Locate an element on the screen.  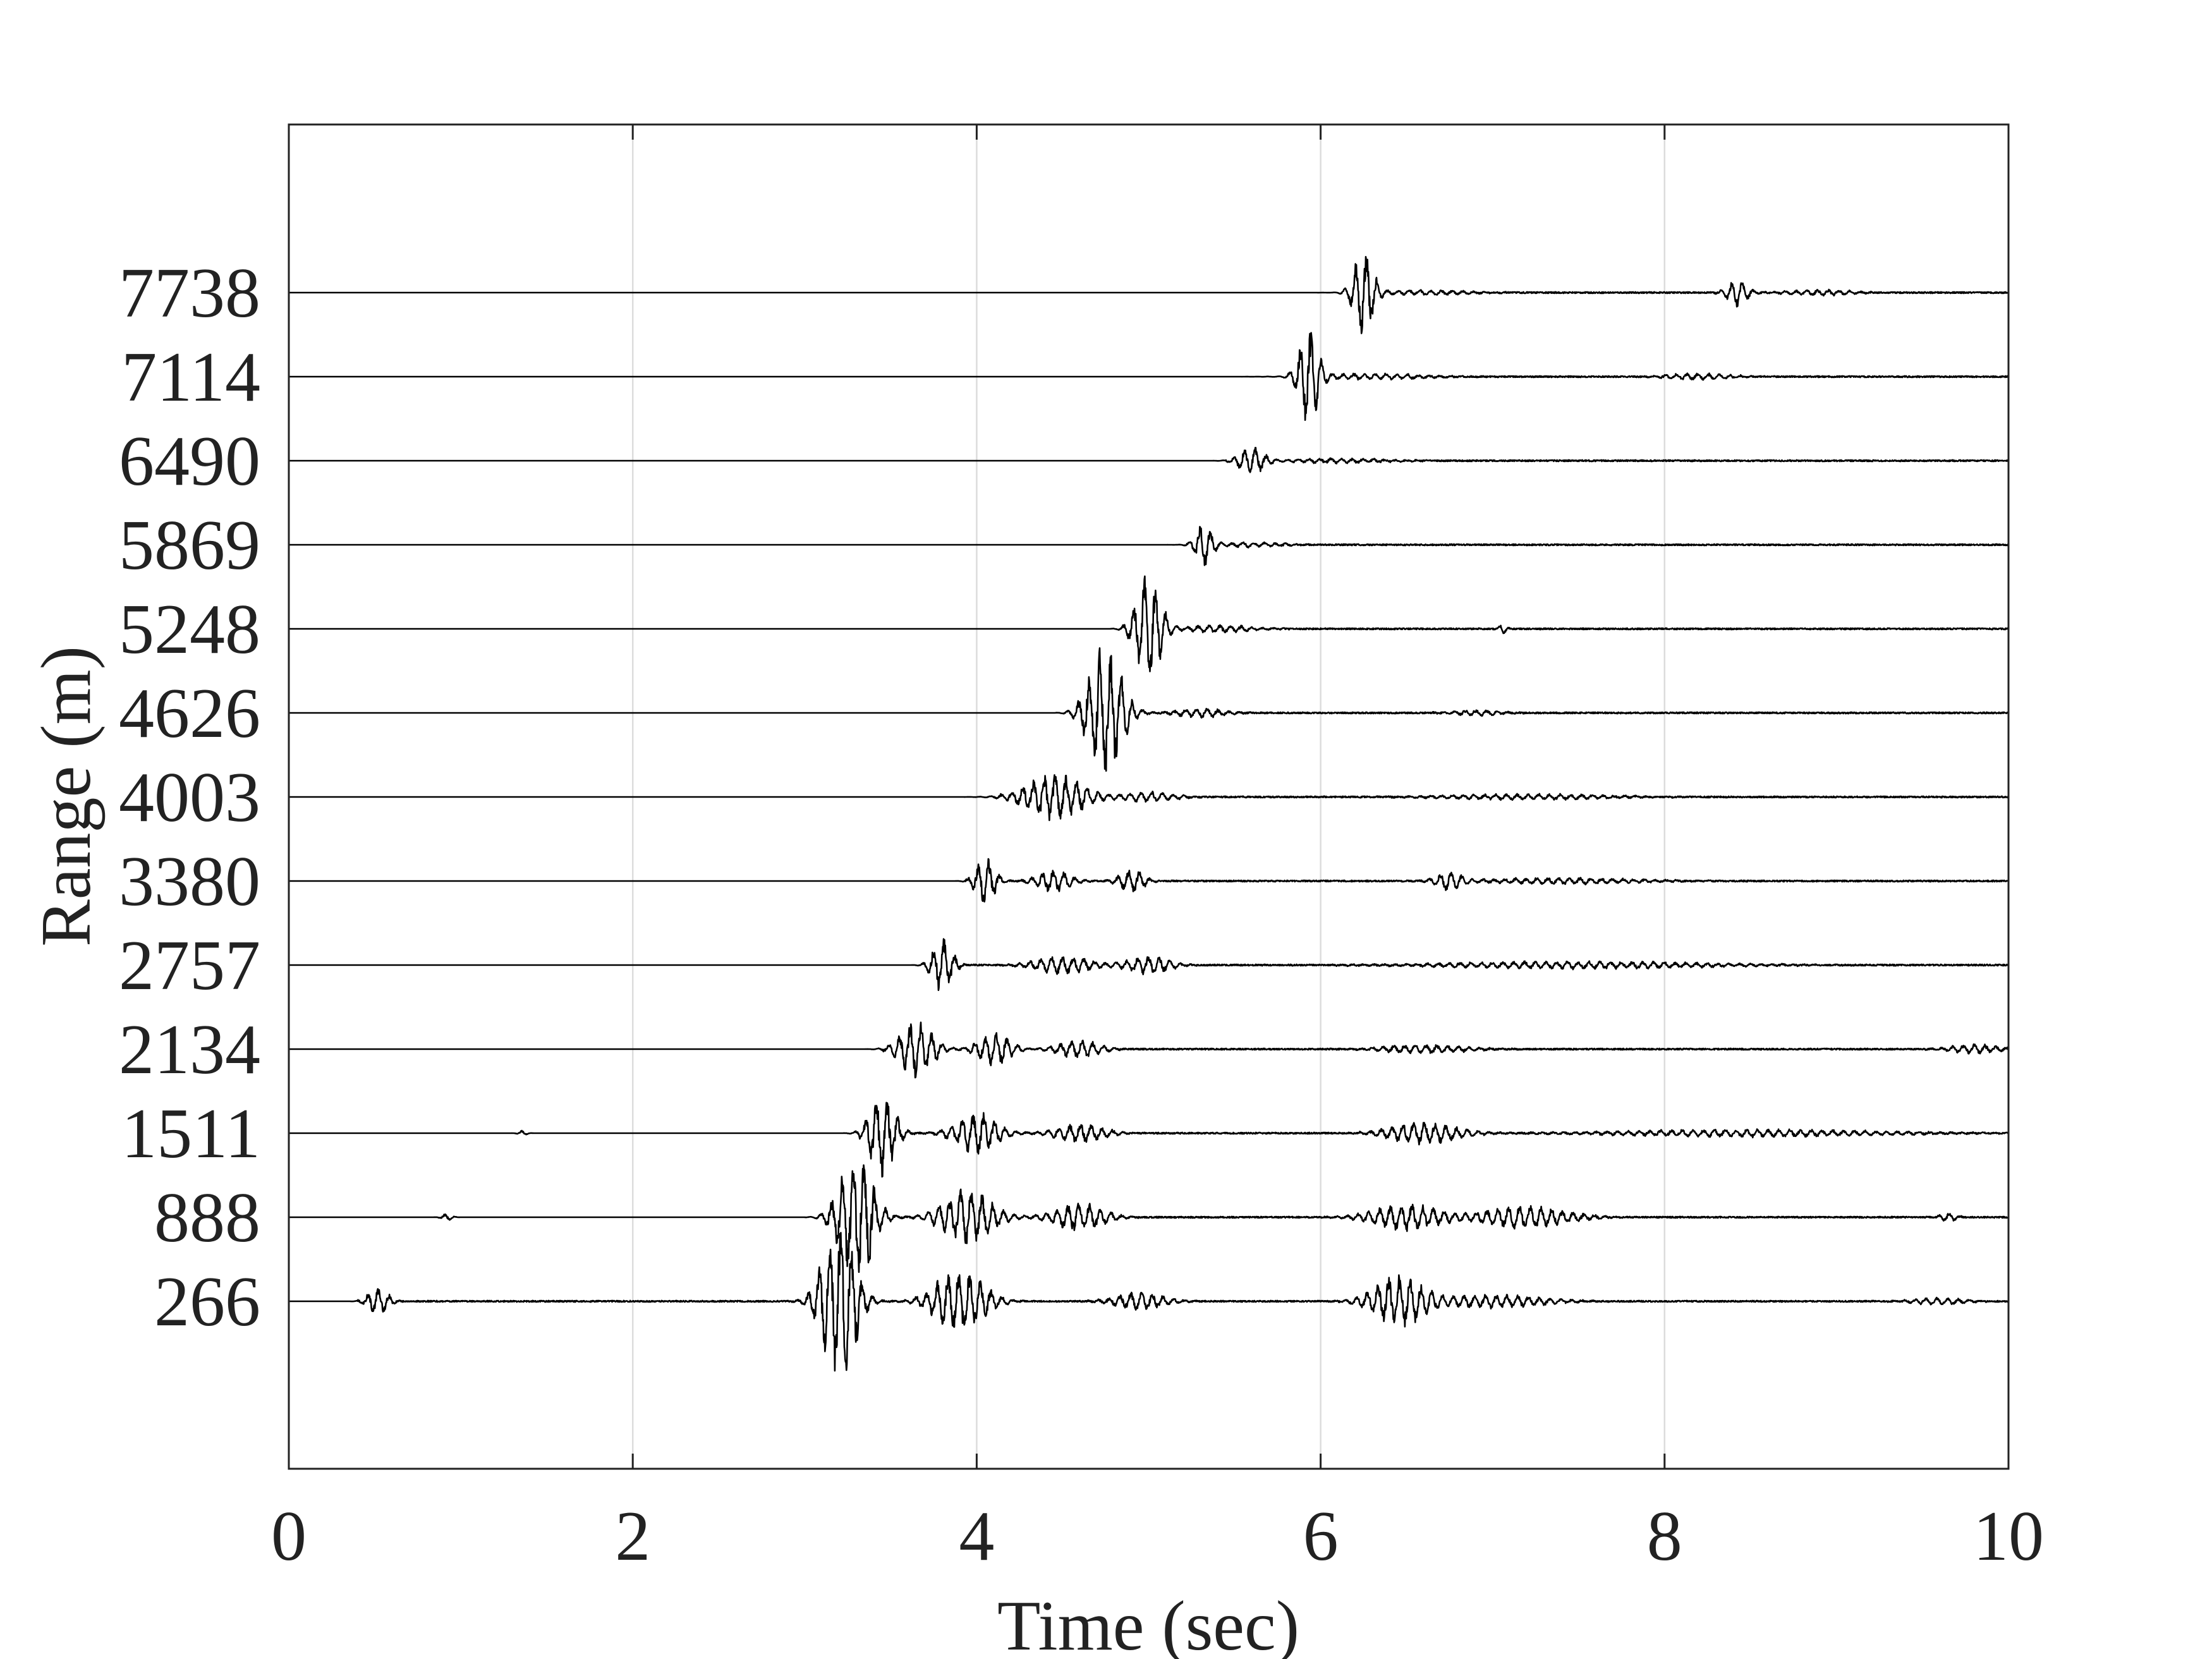
y-tick-label: 1511 is located at coordinates (191, 1134).